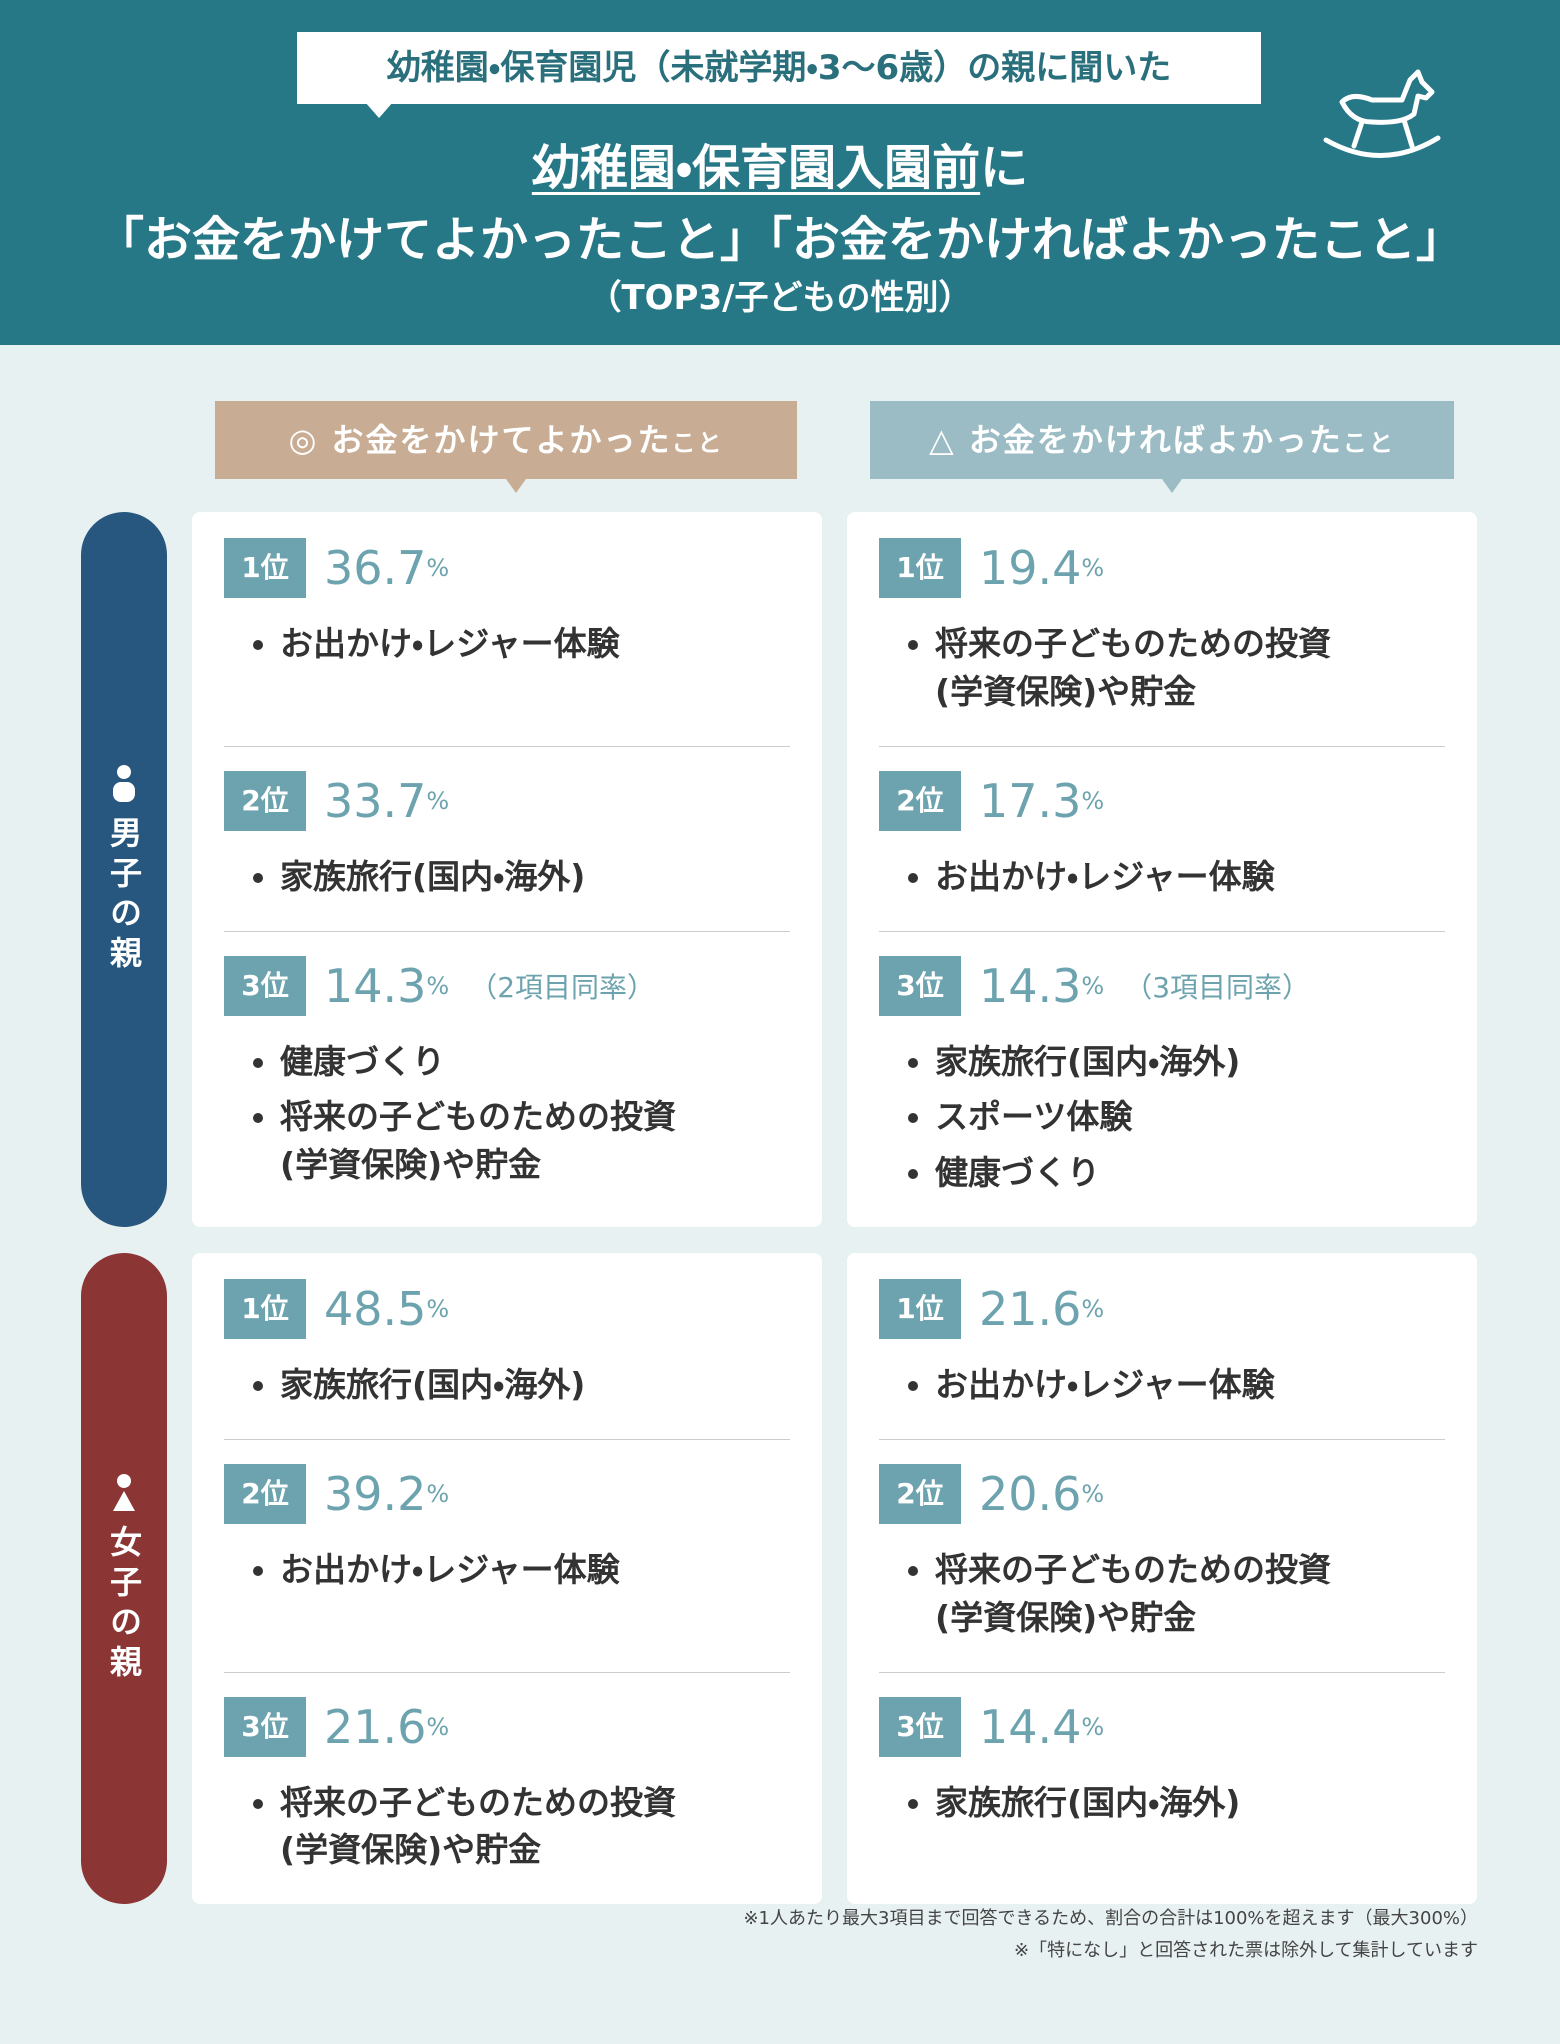 This screenshot has height=2044, width=1560. Describe the element at coordinates (507, 1726) in the screenshot. I see `rank-head: 3位 21.6%` at that location.